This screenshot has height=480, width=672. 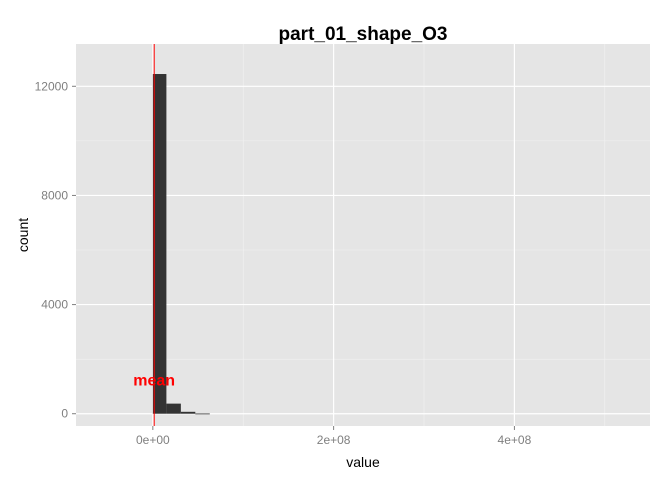 I want to click on y-tick-label: 8000, so click(x=54, y=195).